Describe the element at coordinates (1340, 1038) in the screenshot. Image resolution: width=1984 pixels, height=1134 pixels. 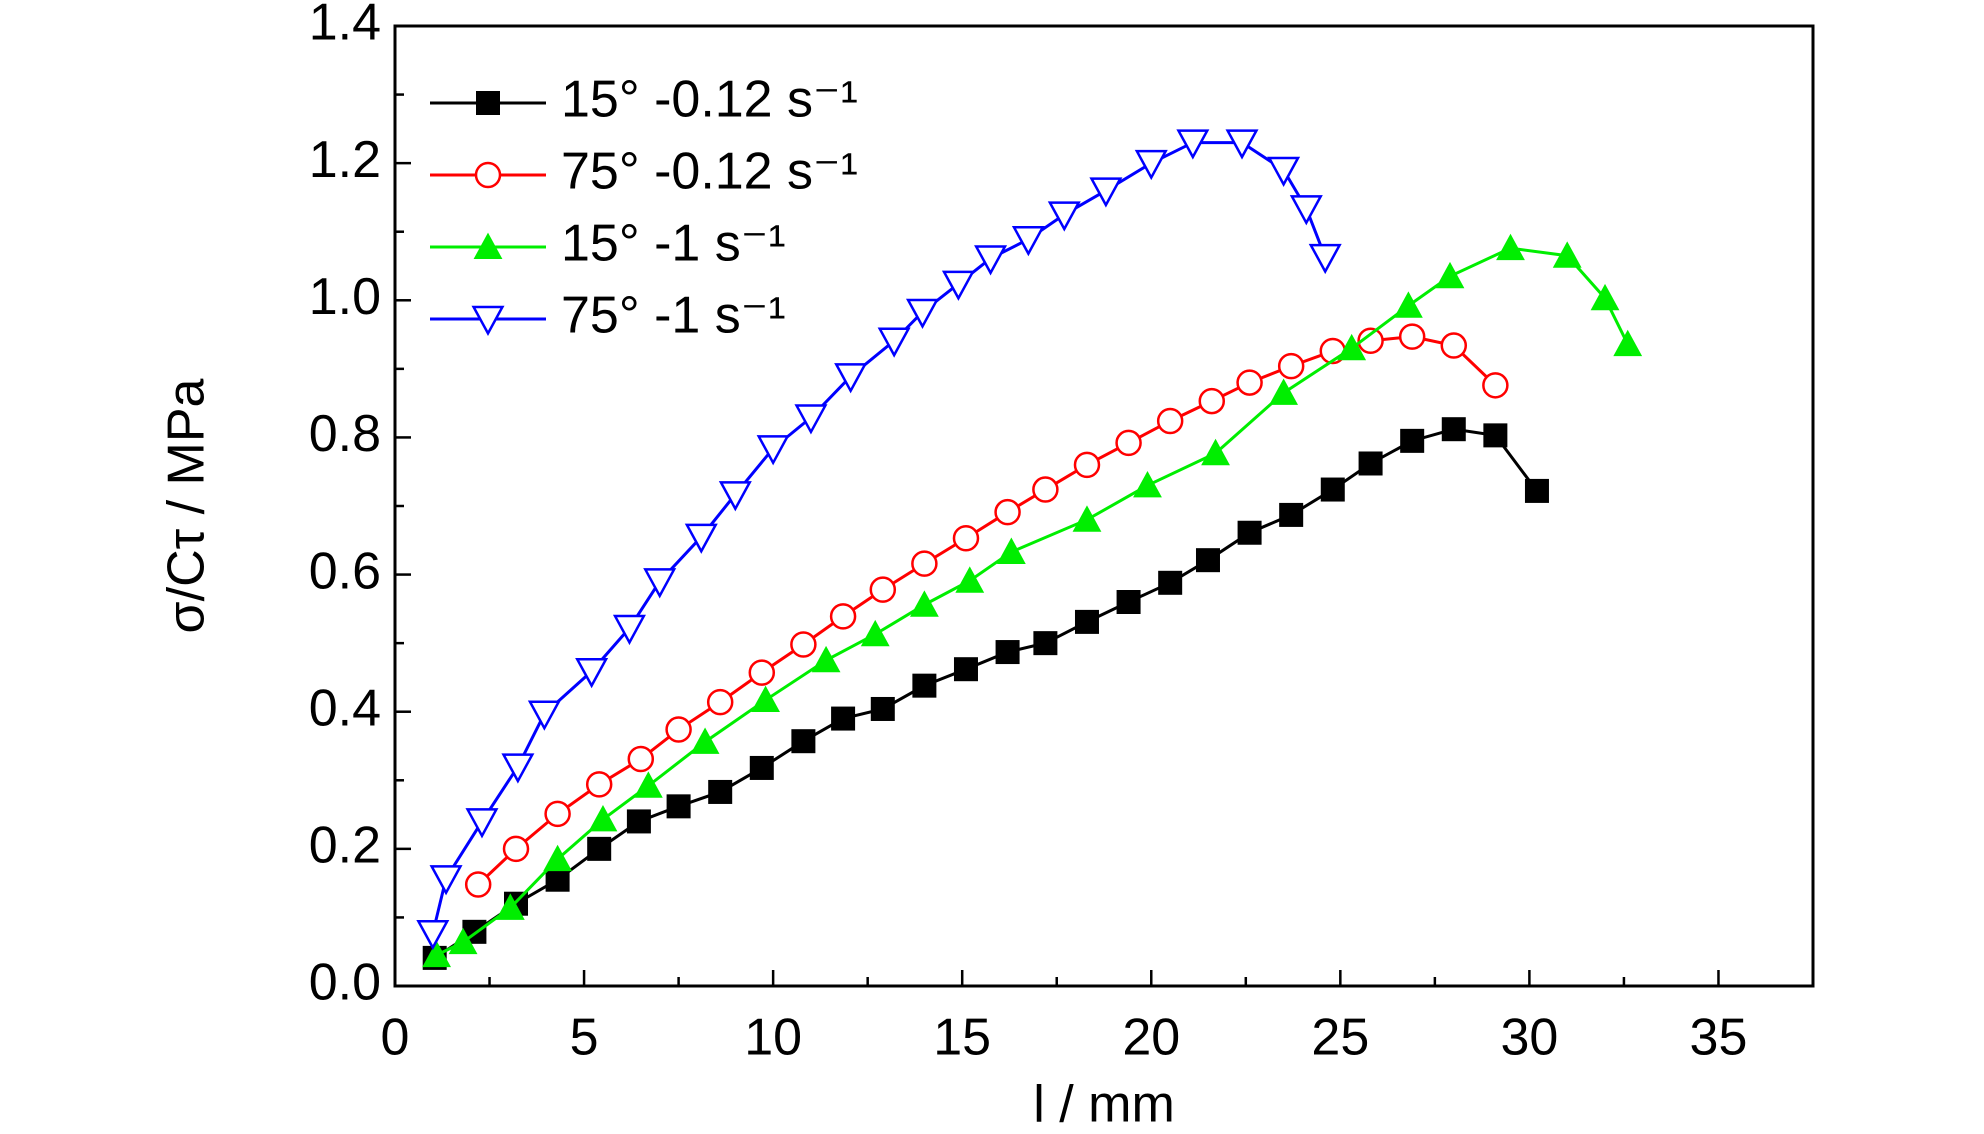
I see `x-tick-label: 25` at that location.